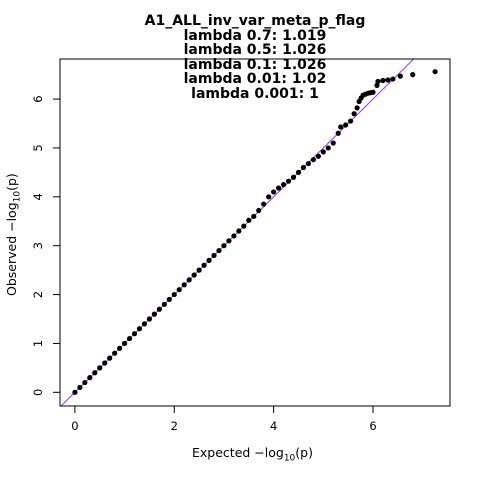  Describe the element at coordinates (238, 452) in the screenshot. I see `x-axis-label-main: Expected −log` at that location.